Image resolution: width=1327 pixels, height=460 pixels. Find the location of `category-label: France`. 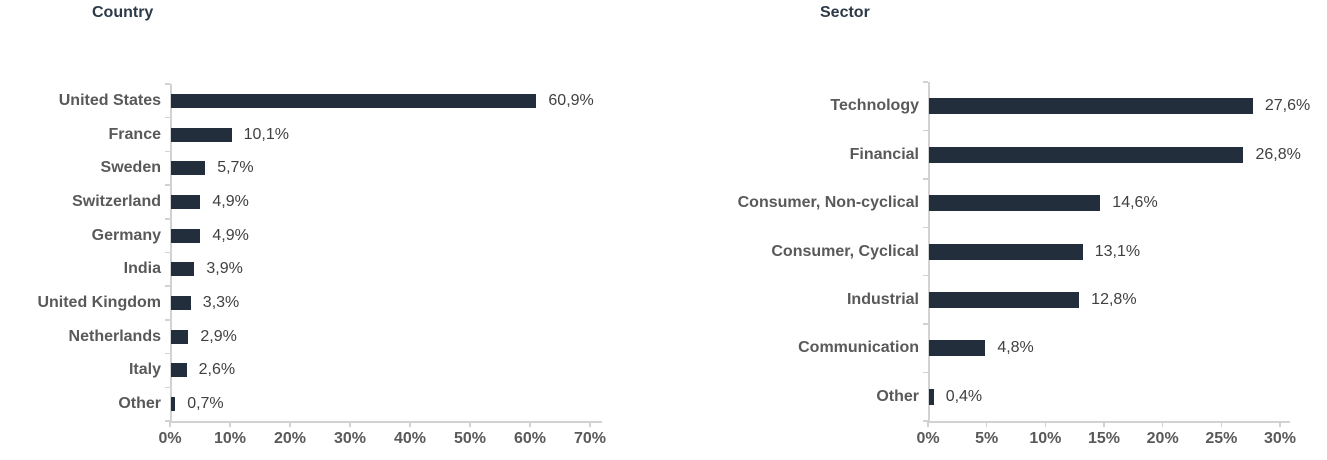

category-label: France is located at coordinates (134, 134).